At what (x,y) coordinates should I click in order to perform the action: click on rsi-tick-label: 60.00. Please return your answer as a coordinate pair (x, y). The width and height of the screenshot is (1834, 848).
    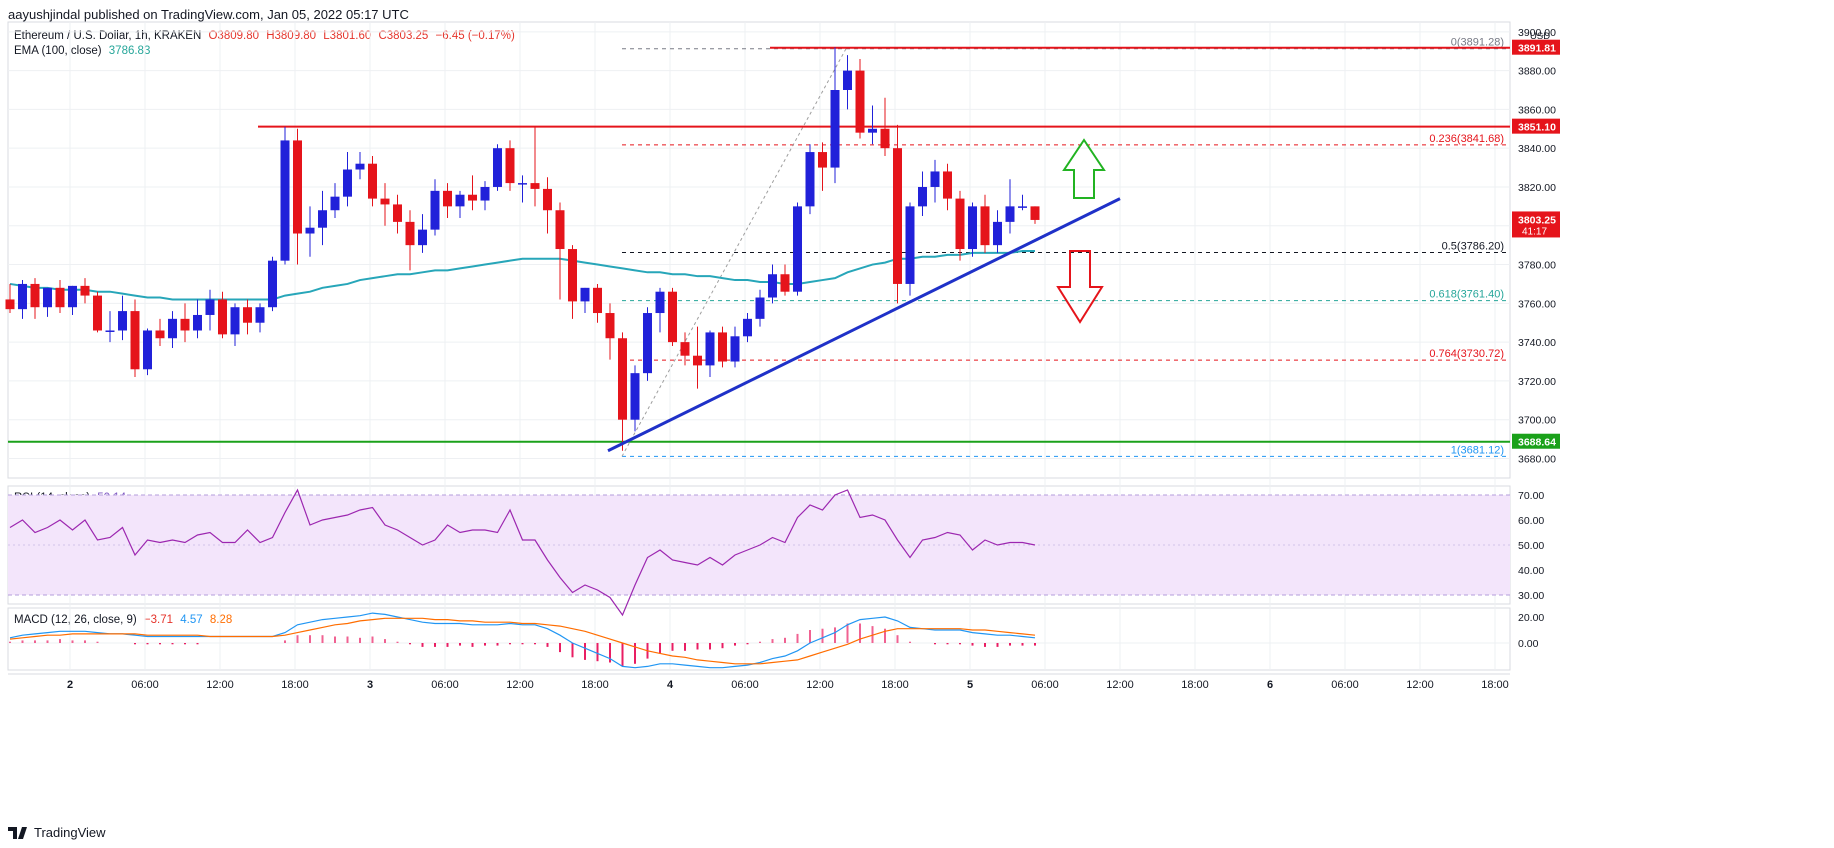
    Looking at the image, I should click on (1531, 521).